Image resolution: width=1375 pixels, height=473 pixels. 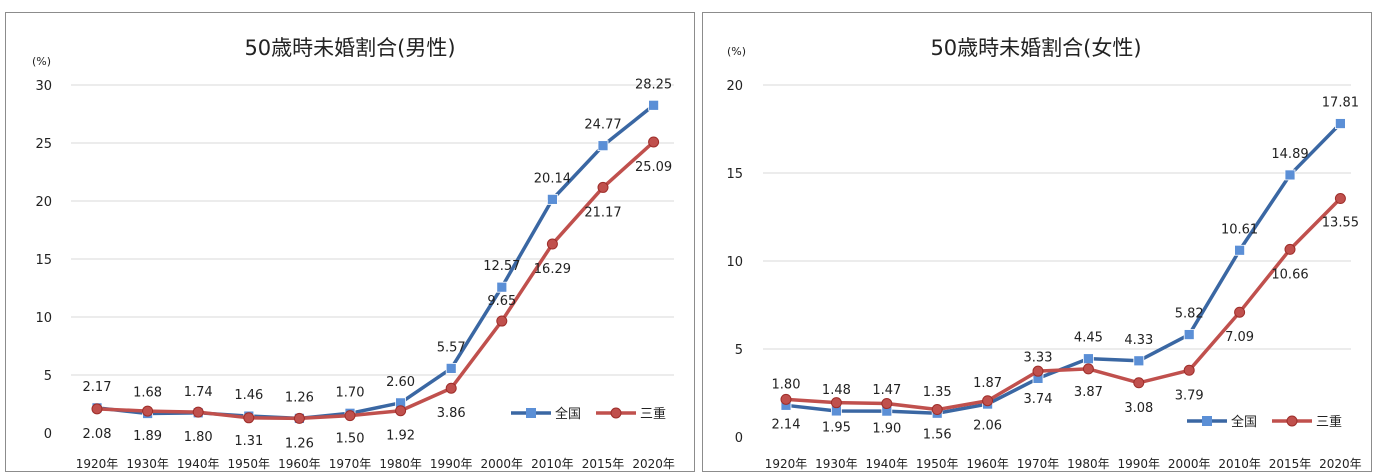 What do you see at coordinates (937, 435) in the screenshot?
I see `data-label: 1.56` at bounding box center [937, 435].